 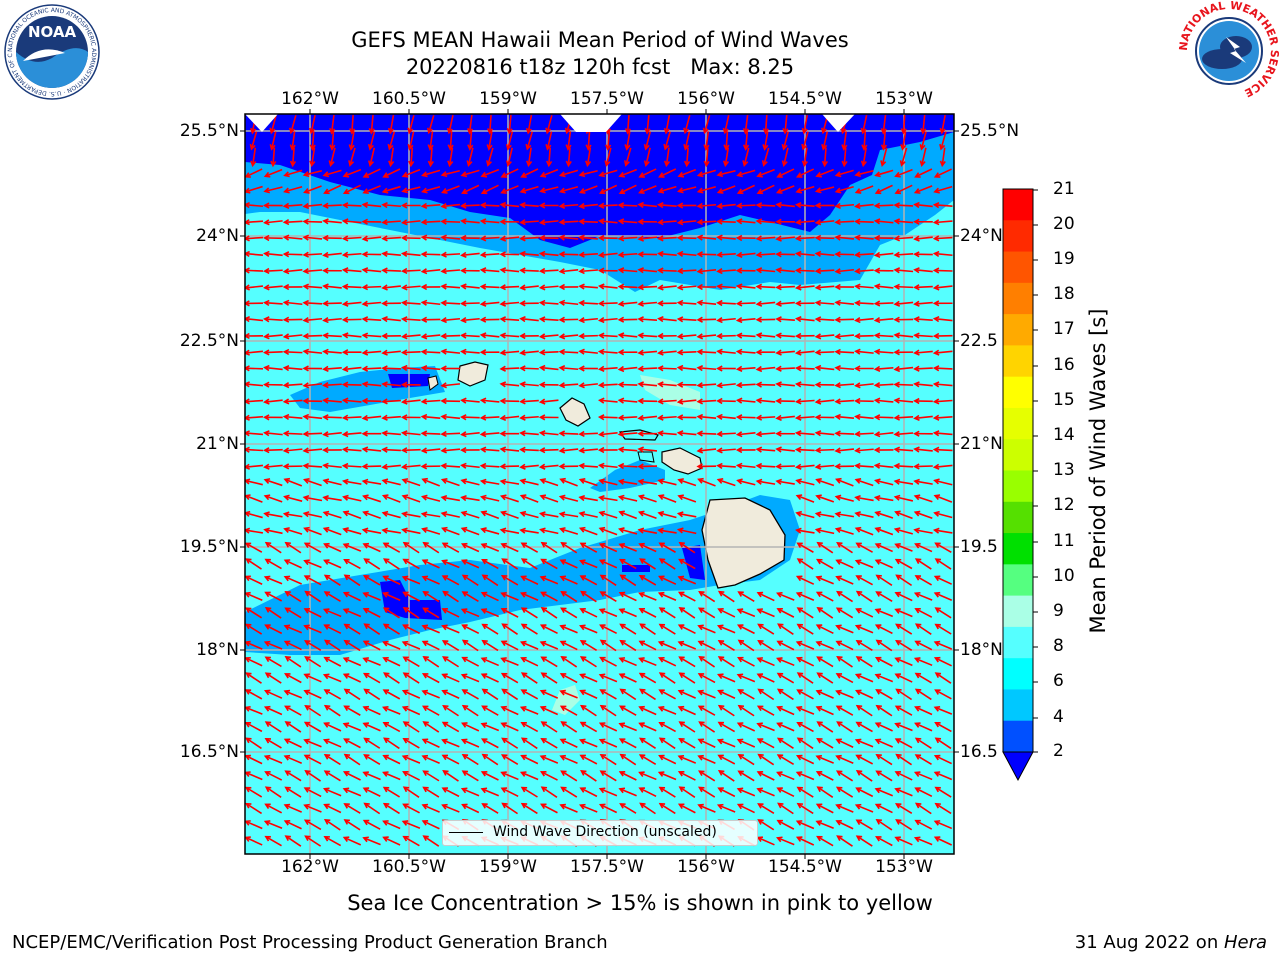 I want to click on colorbar-tick-label: 9, so click(x=1058, y=611).